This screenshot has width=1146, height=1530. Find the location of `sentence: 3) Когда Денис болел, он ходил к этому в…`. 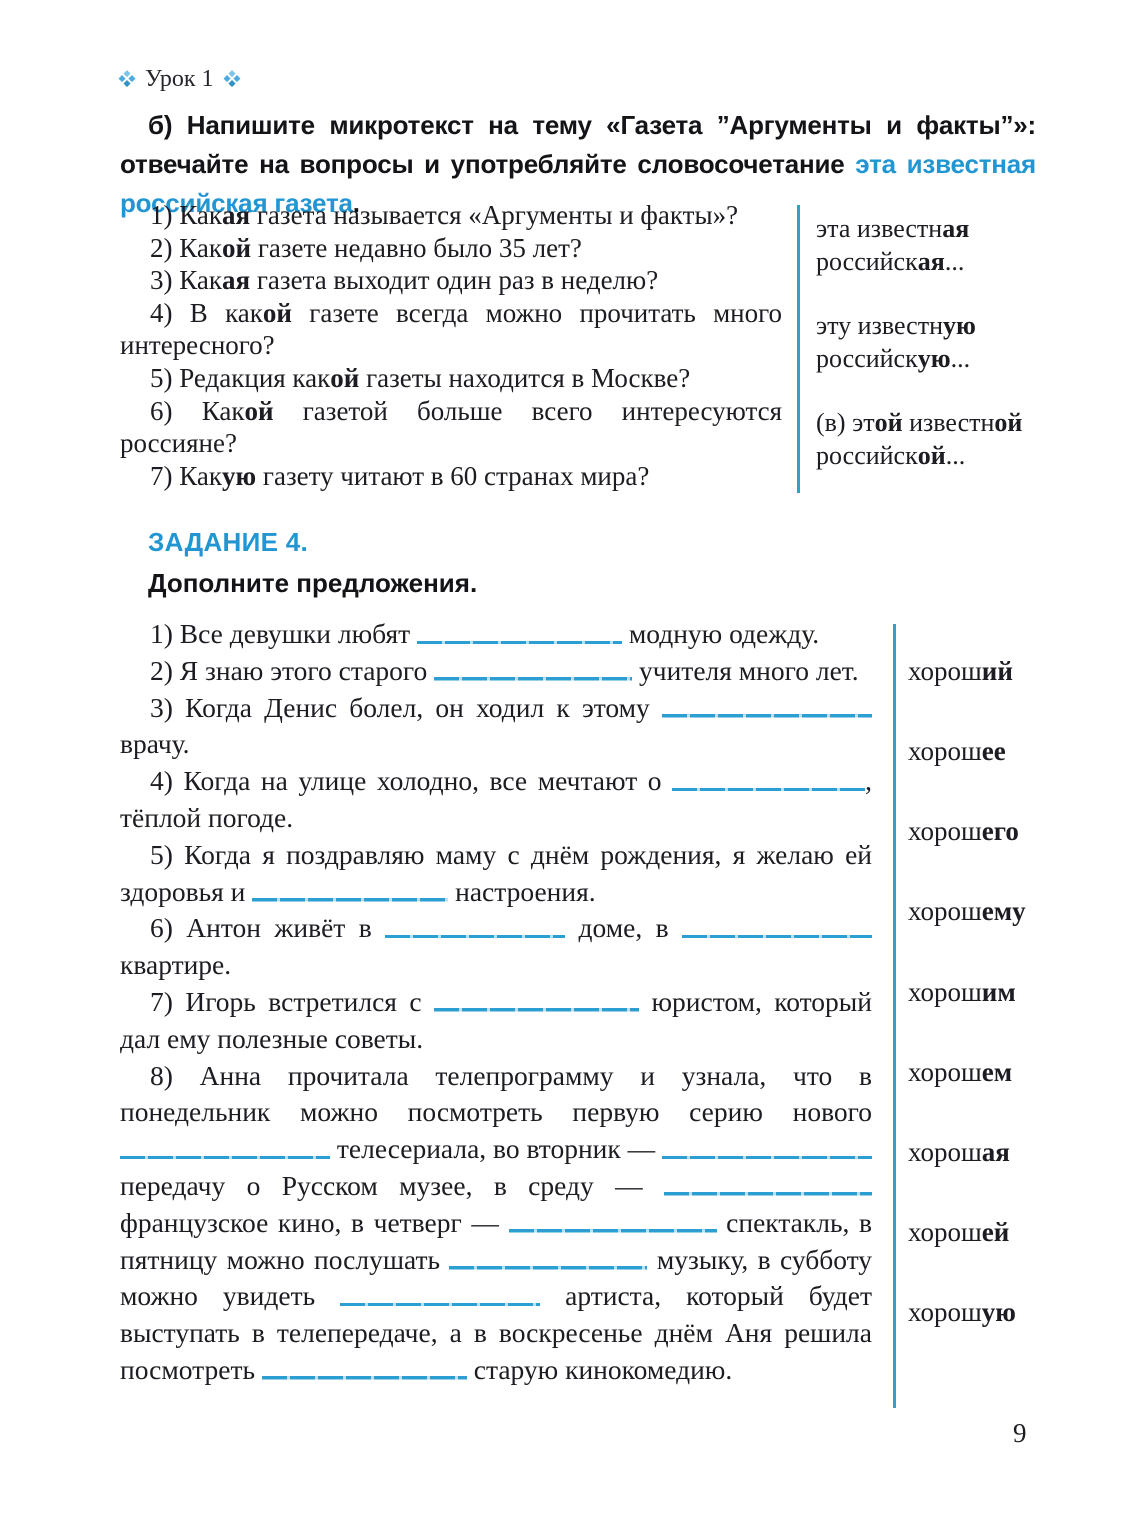

sentence: 3) Когда Денис болел, он ходил к этому в… is located at coordinates (496, 727).